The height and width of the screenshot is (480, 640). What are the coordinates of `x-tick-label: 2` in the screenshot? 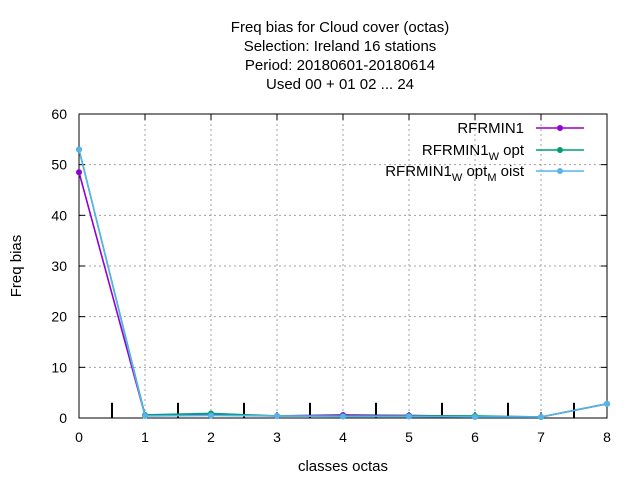 It's located at (211, 437).